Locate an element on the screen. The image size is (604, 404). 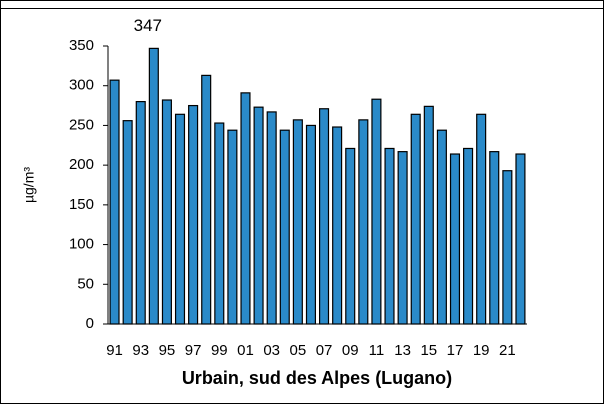
x-tick-label: 19 is located at coordinates (481, 350).